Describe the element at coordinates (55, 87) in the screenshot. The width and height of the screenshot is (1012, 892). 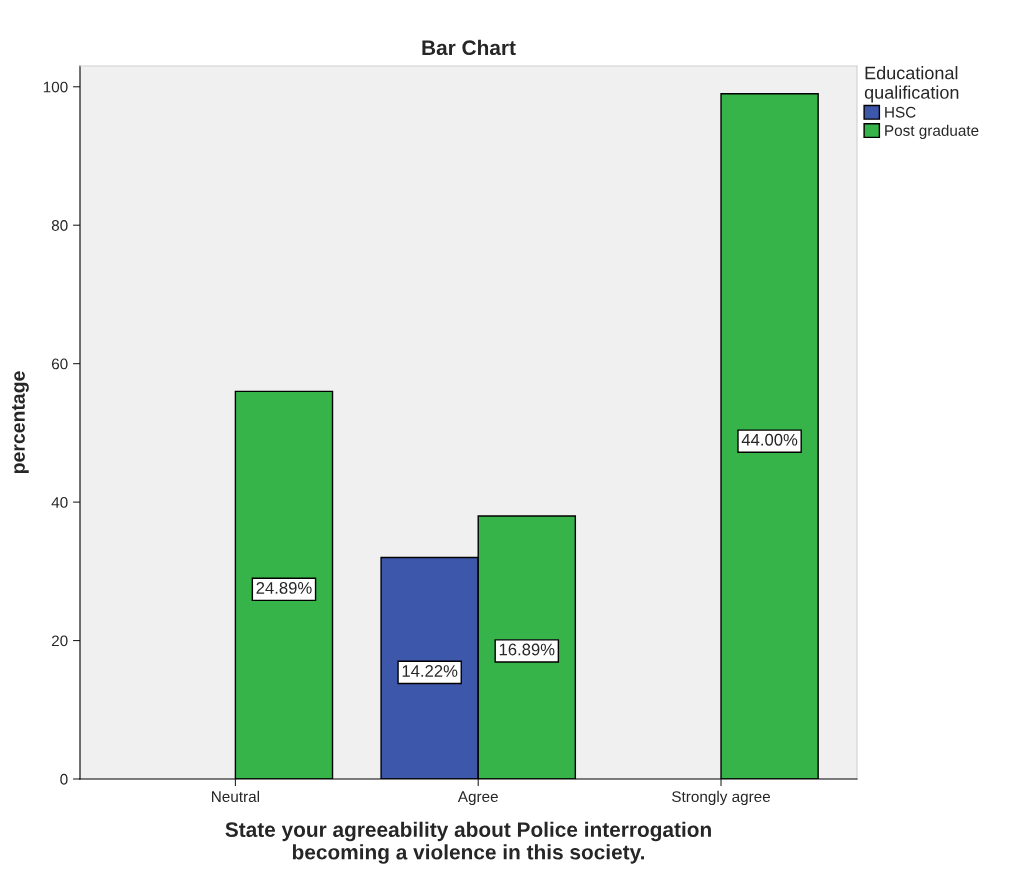
I see `y-tick-label: 100` at that location.